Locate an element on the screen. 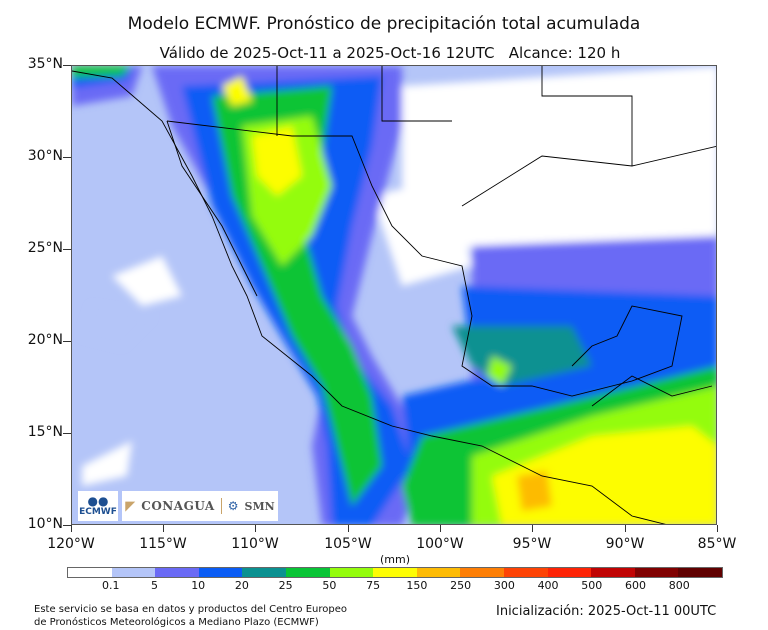 The width and height of the screenshot is (768, 630). ecmwf-logo: ●● ECMWF is located at coordinates (98, 506).